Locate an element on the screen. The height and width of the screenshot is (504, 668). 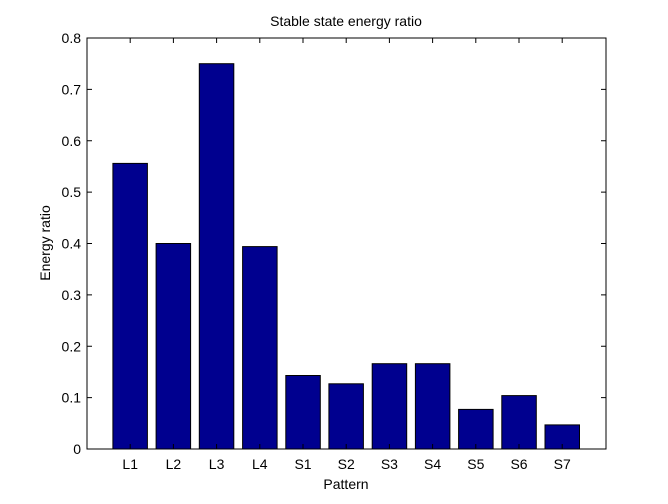
x-tick-label-L4: L4 is located at coordinates (260, 464).